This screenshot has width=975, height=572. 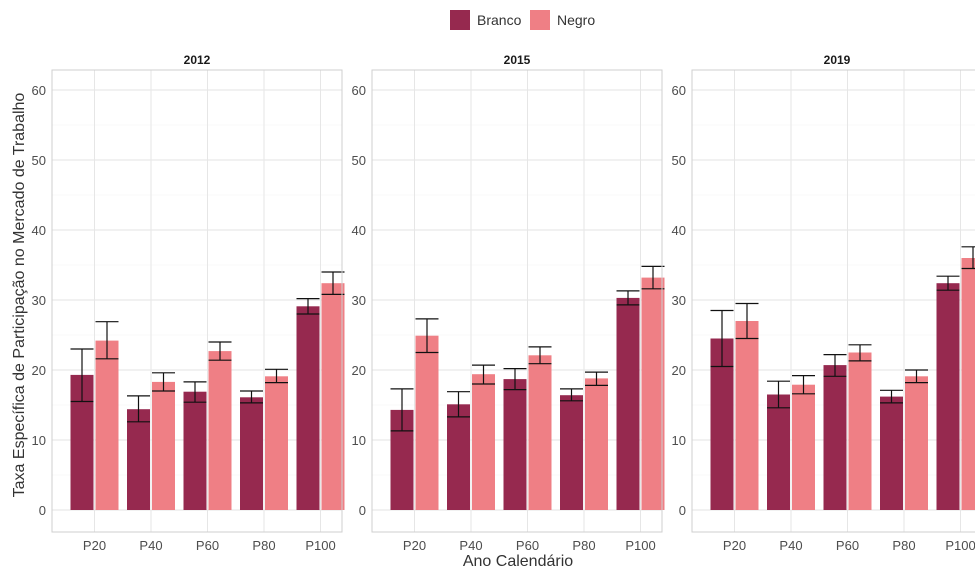 What do you see at coordinates (517, 60) in the screenshot?
I see `panel-title: 2015` at bounding box center [517, 60].